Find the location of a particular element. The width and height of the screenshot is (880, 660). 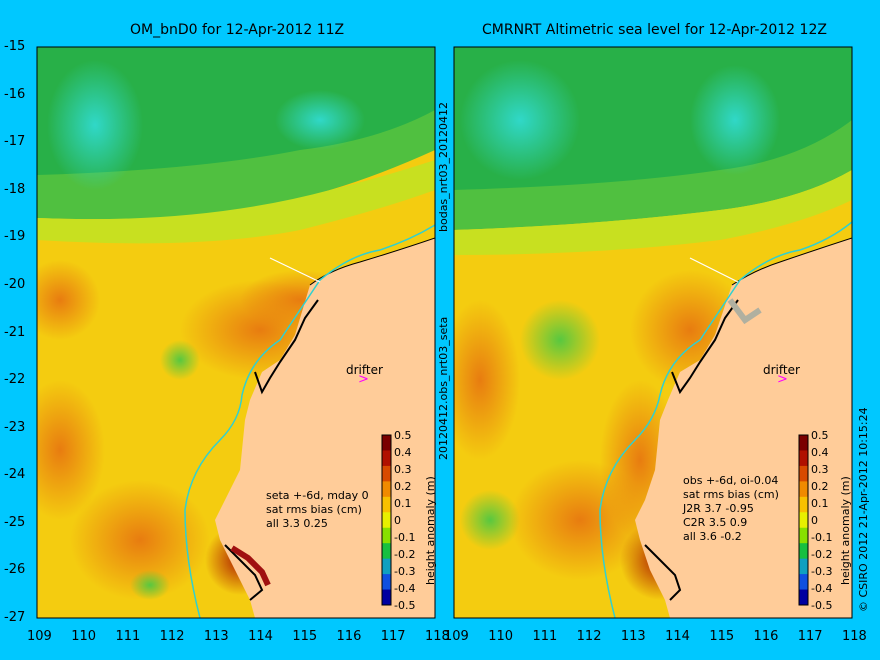

y-tick-label: -20 is located at coordinates (15, 284).